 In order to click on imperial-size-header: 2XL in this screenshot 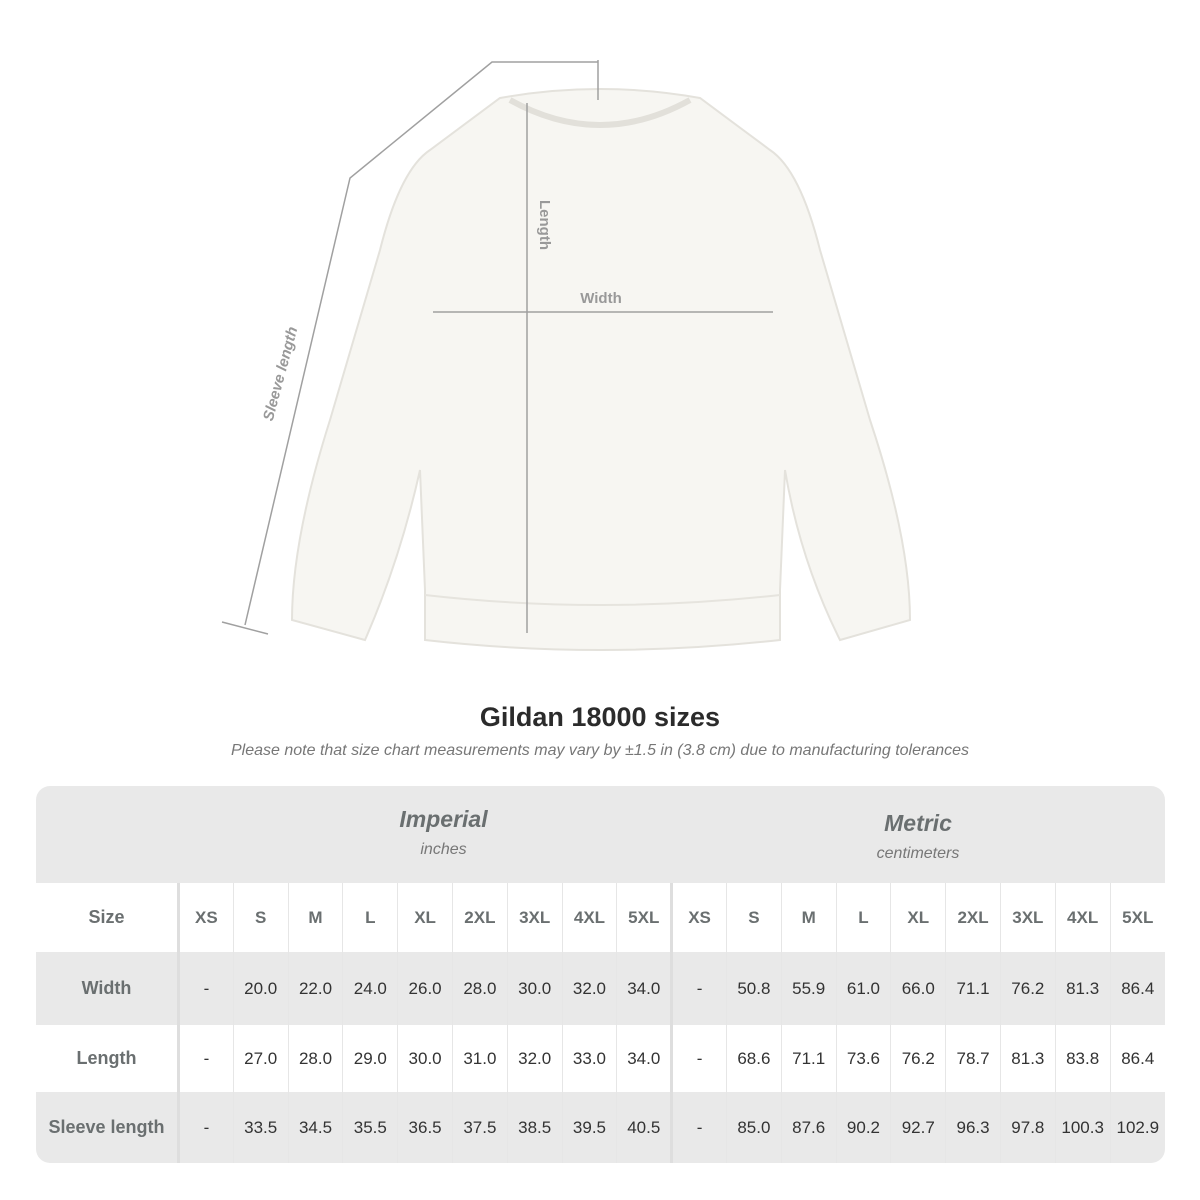, I will do `click(479, 917)`.